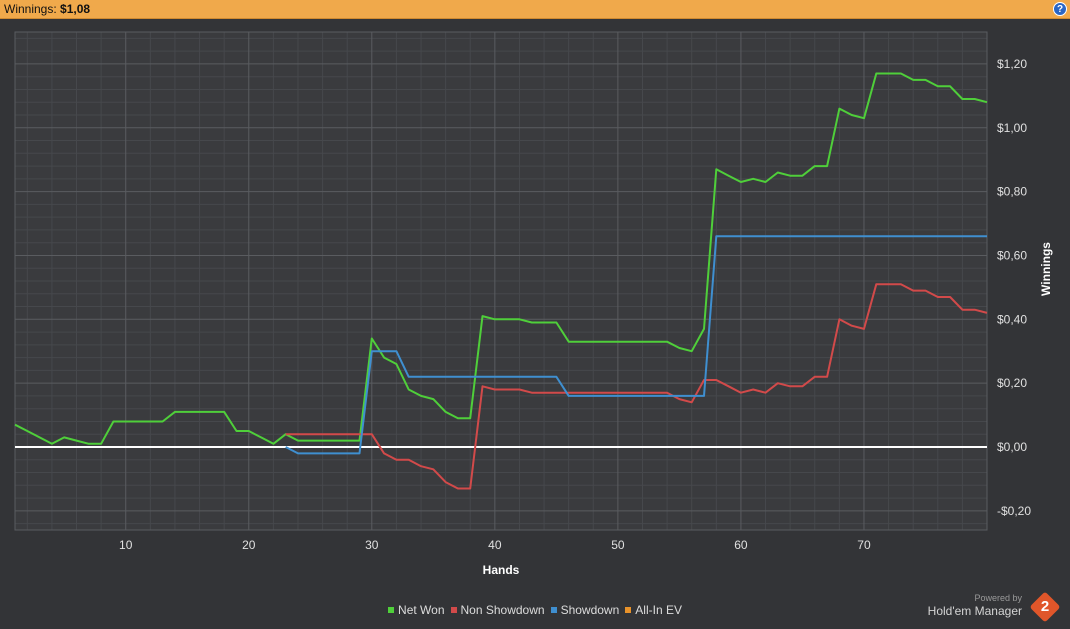 This screenshot has height=629, width=1070. Describe the element at coordinates (998, 598) in the screenshot. I see `powered-by-text: Powered by` at that location.